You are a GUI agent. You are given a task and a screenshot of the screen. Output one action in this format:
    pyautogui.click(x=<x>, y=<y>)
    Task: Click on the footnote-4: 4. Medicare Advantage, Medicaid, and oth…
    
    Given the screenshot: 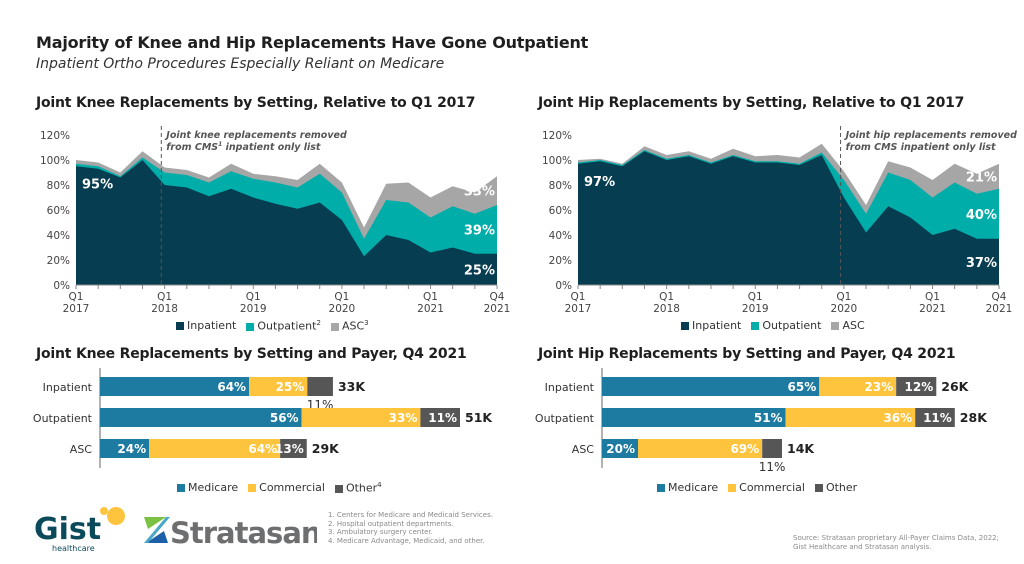 What is the action you would take?
    pyautogui.click(x=406, y=540)
    